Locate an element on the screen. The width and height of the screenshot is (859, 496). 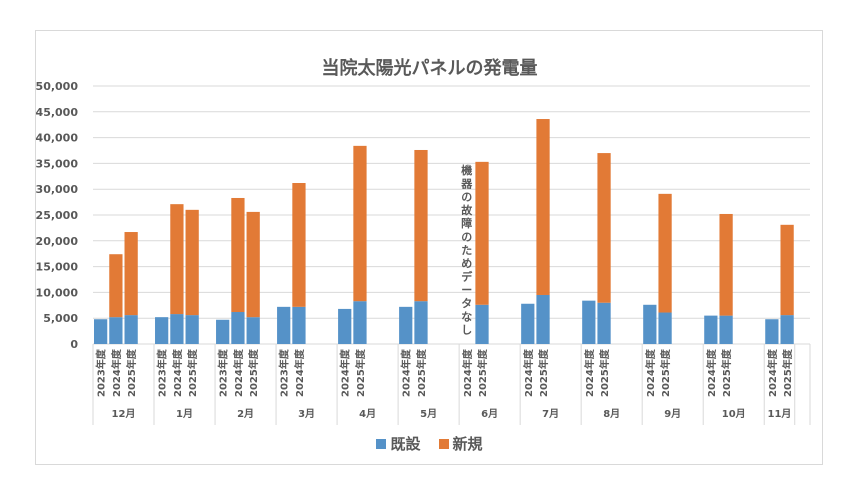
y-tick-label: 40,000 is located at coordinates (57, 138).